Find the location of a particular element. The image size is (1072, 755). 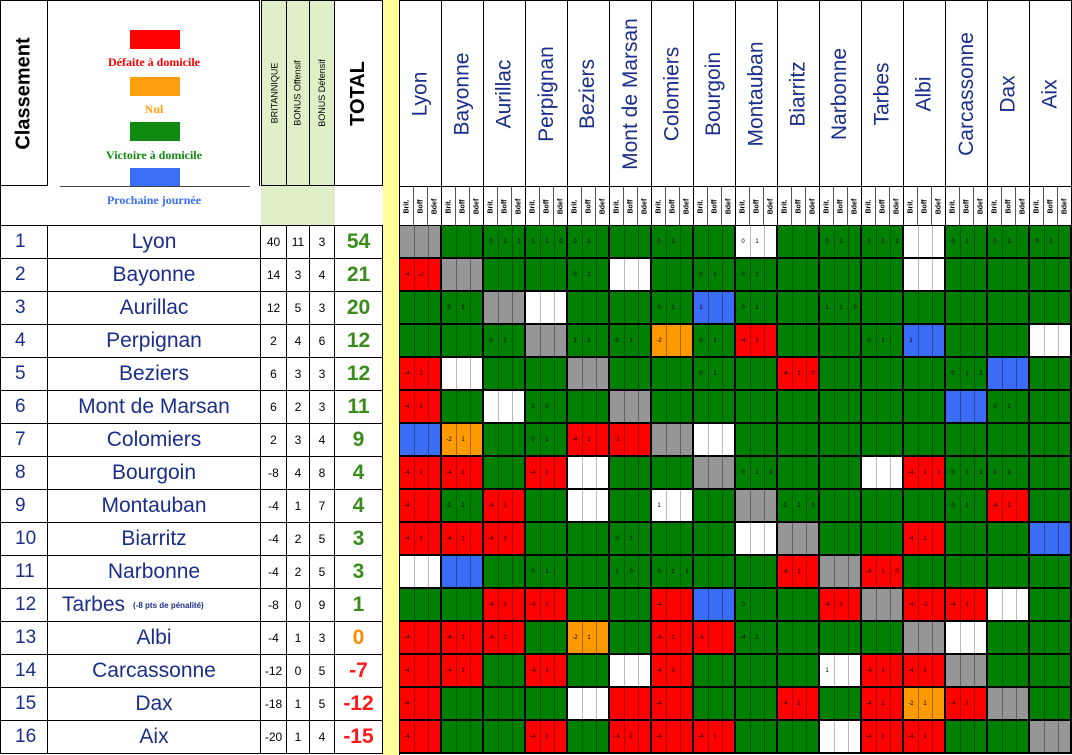

match-cell: -4 -2 is located at coordinates (421, 275).